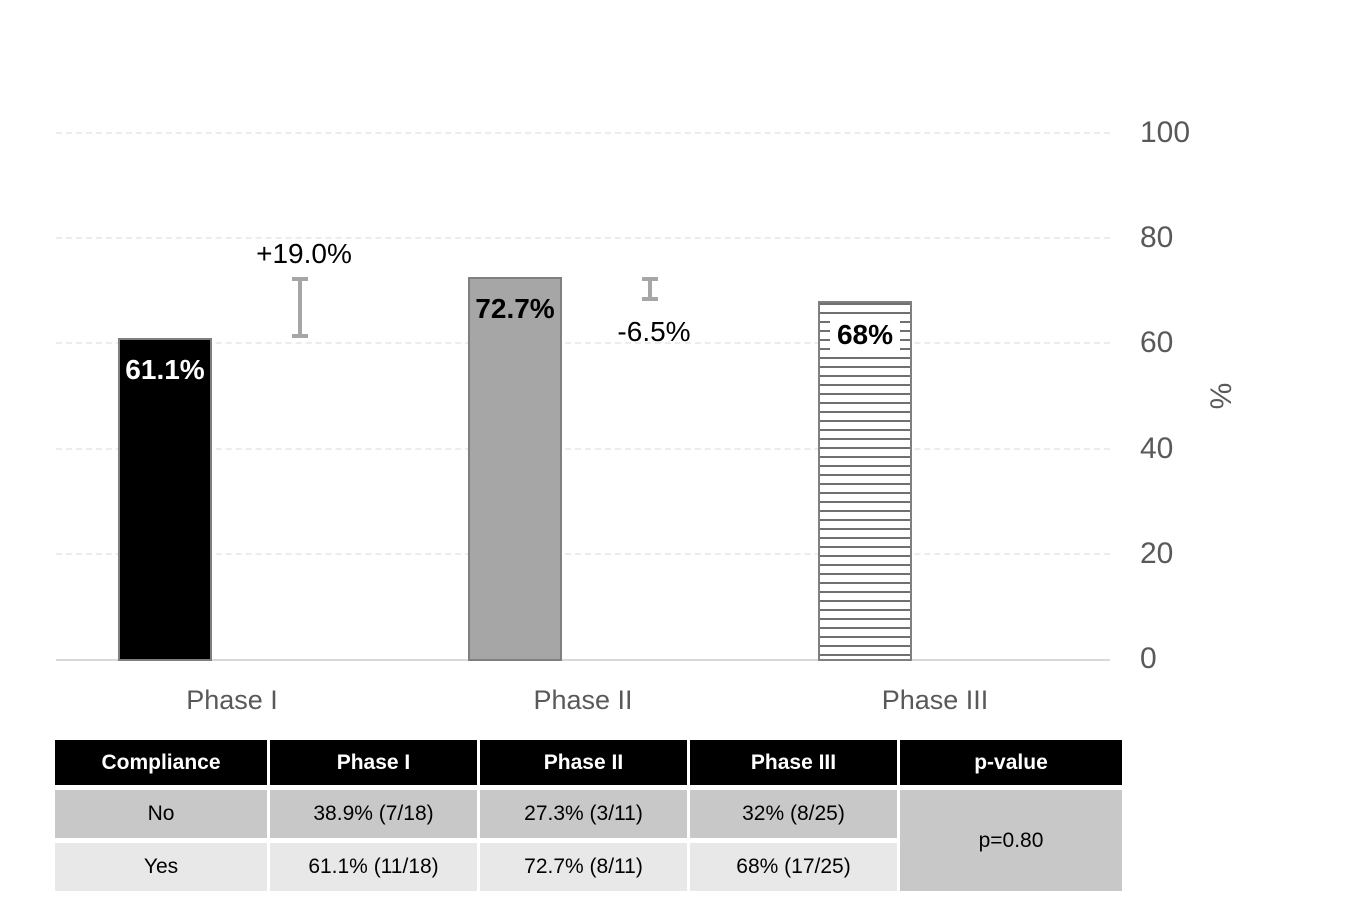  Describe the element at coordinates (515, 308) in the screenshot. I see `bar-value-label-phase-ii: 72.7%` at that location.